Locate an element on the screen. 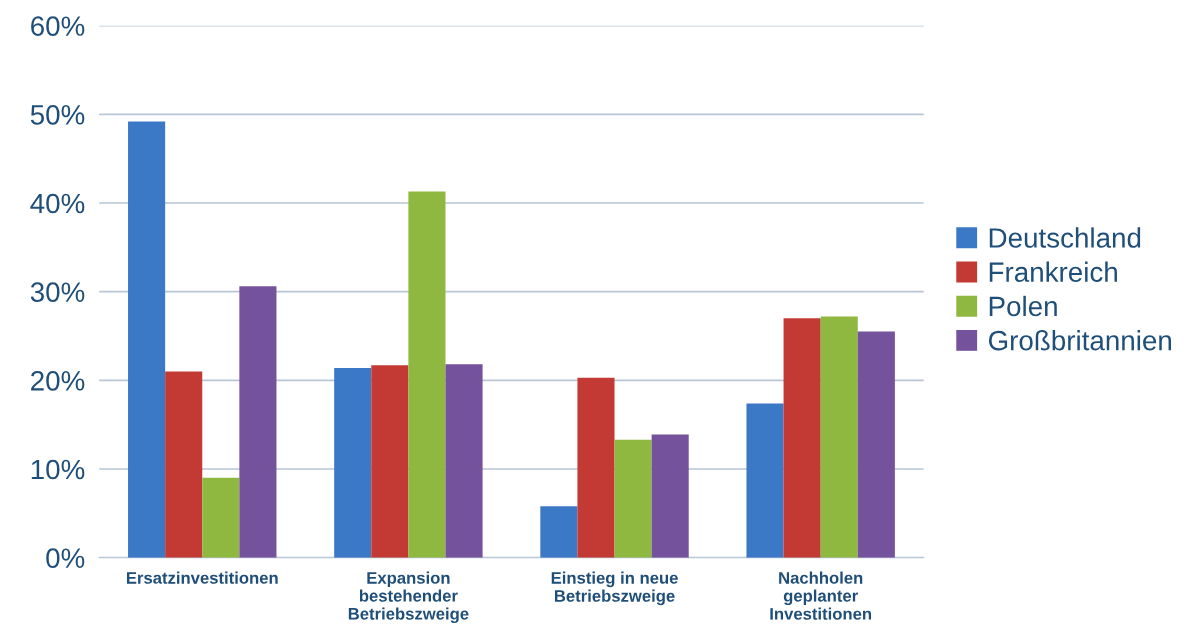  y-tick-label: 60% is located at coordinates (58, 26).